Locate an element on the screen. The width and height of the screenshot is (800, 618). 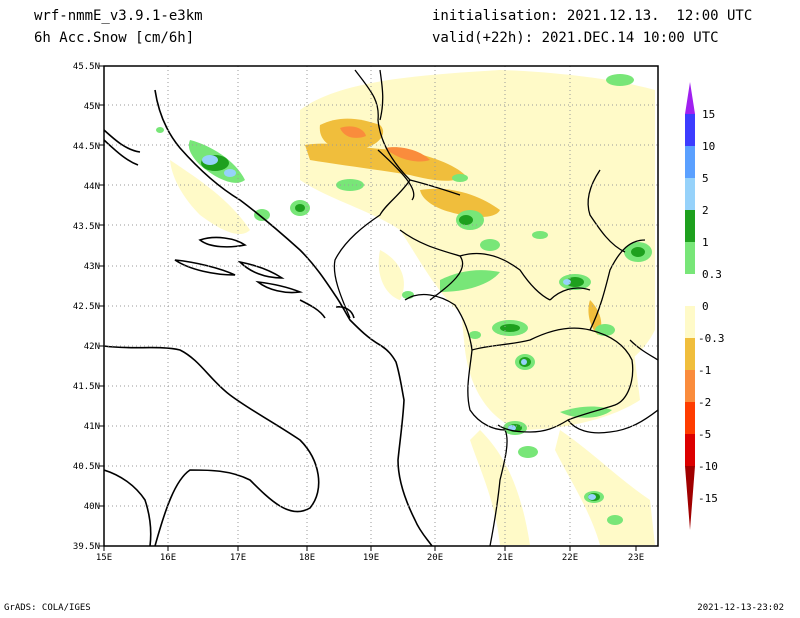
lat-label: 43.5N is located at coordinates (86, 227).